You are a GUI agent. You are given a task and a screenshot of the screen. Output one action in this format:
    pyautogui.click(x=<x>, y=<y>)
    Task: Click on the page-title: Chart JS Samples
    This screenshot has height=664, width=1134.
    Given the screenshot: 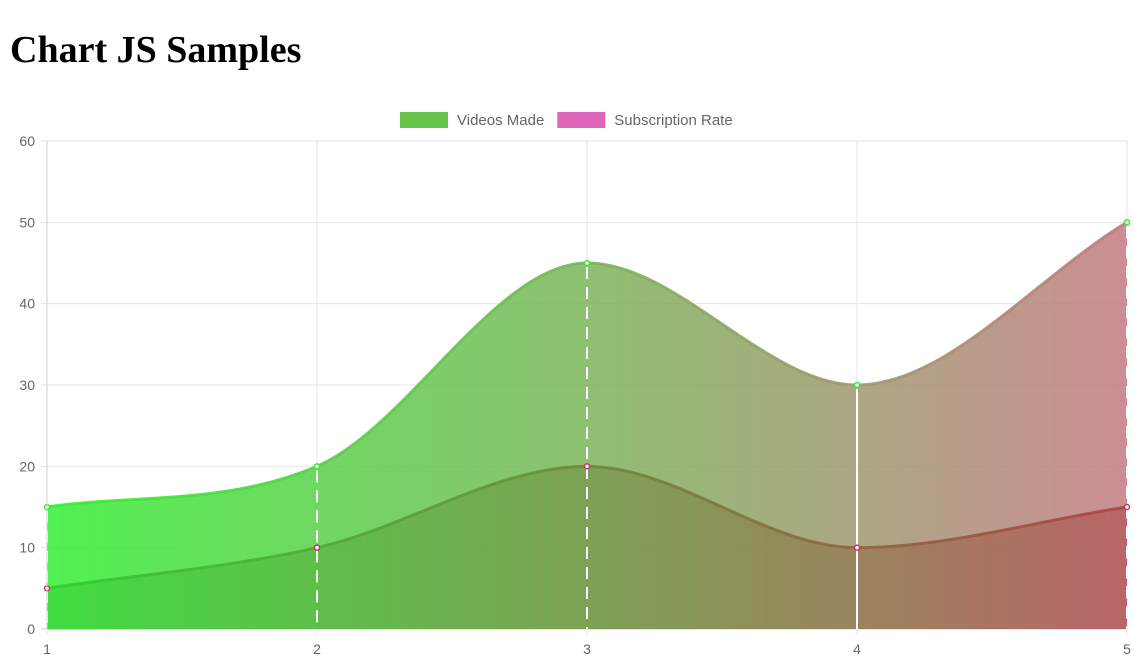 What is the action you would take?
    pyautogui.click(x=156, y=50)
    